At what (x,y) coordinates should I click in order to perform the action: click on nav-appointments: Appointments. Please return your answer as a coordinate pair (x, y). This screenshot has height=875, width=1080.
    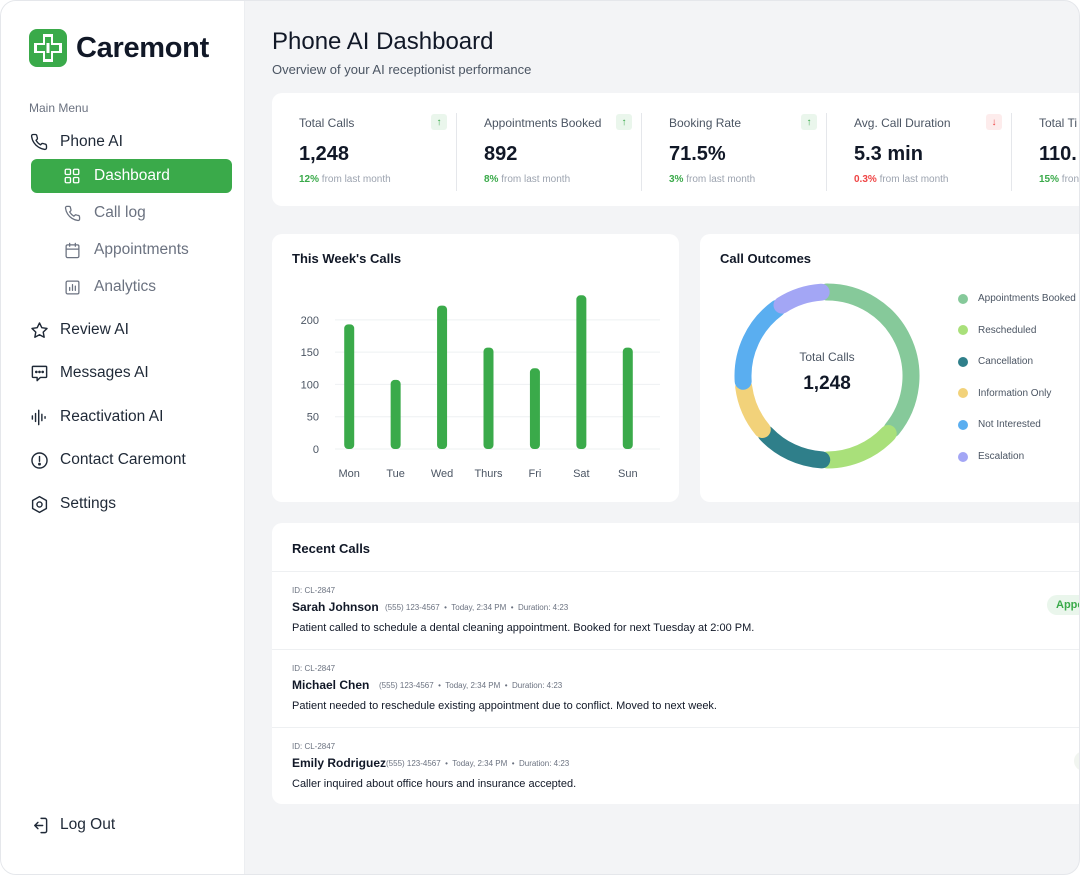
    Looking at the image, I should click on (131, 250).